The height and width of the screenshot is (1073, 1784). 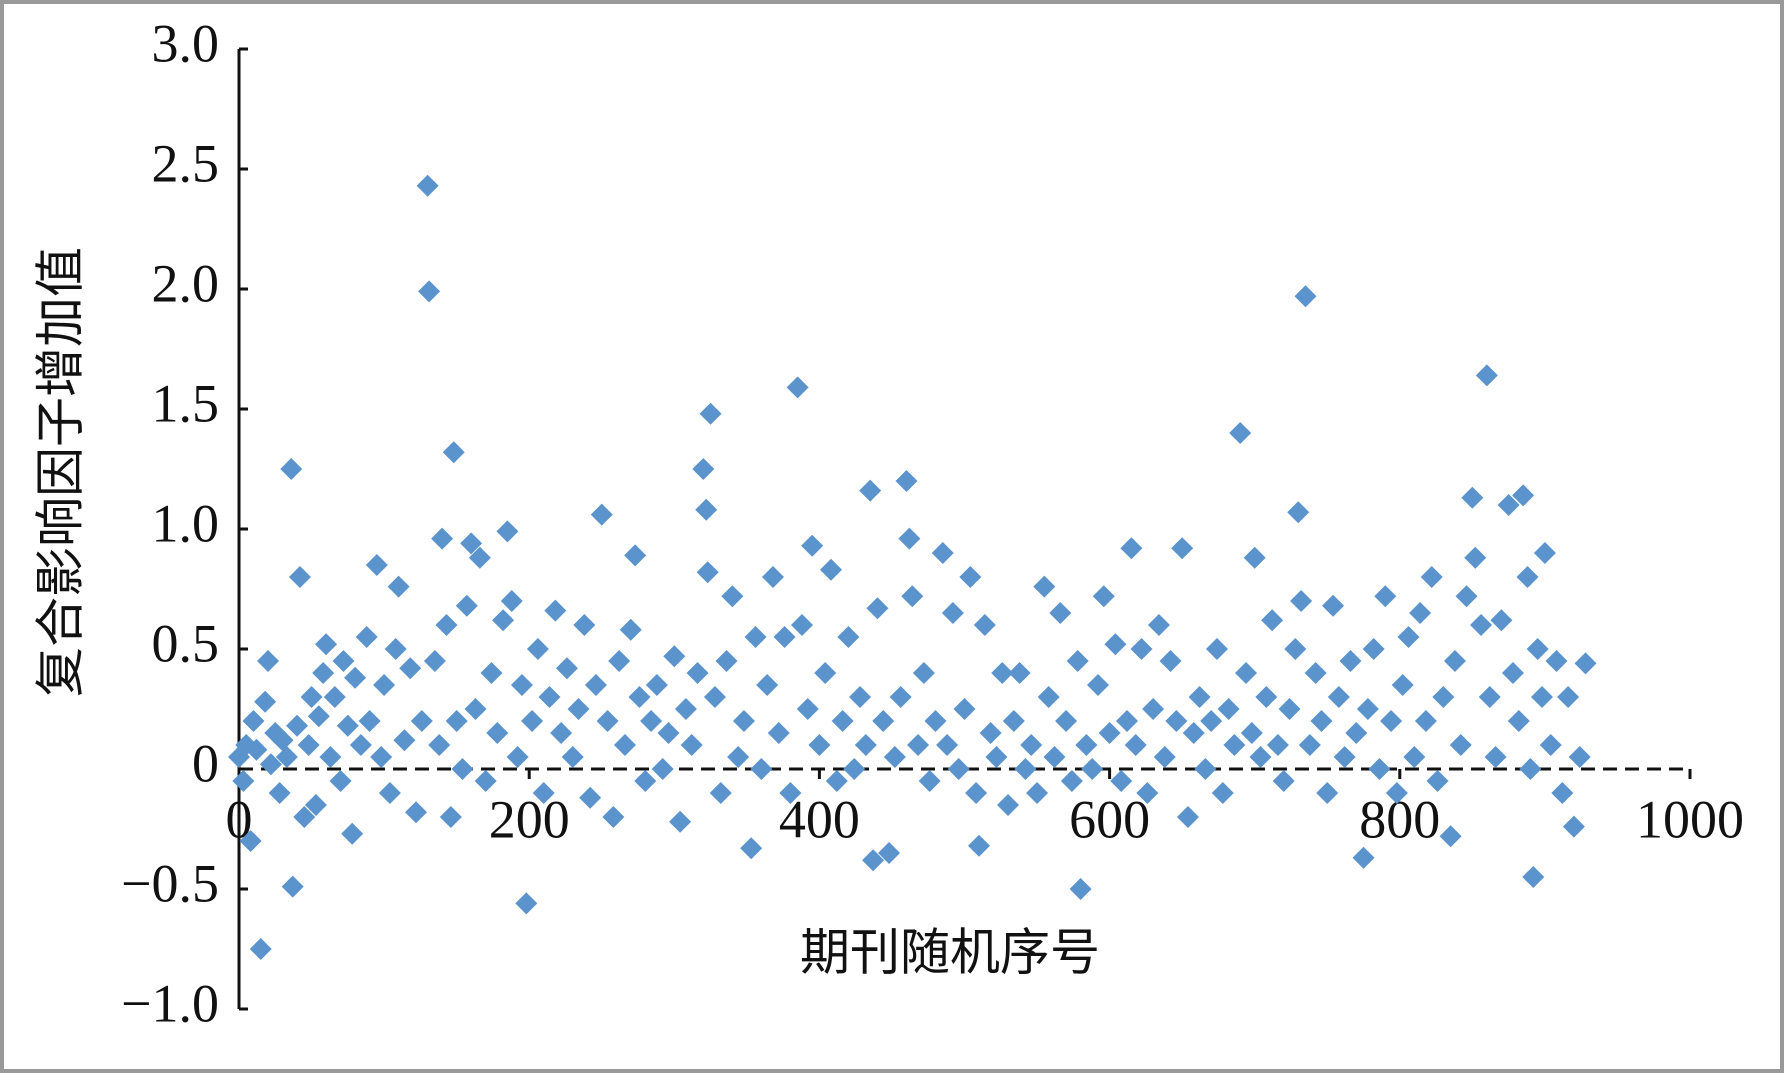 What do you see at coordinates (950, 953) in the screenshot?
I see `x-axis-title: 期刊随机序号` at bounding box center [950, 953].